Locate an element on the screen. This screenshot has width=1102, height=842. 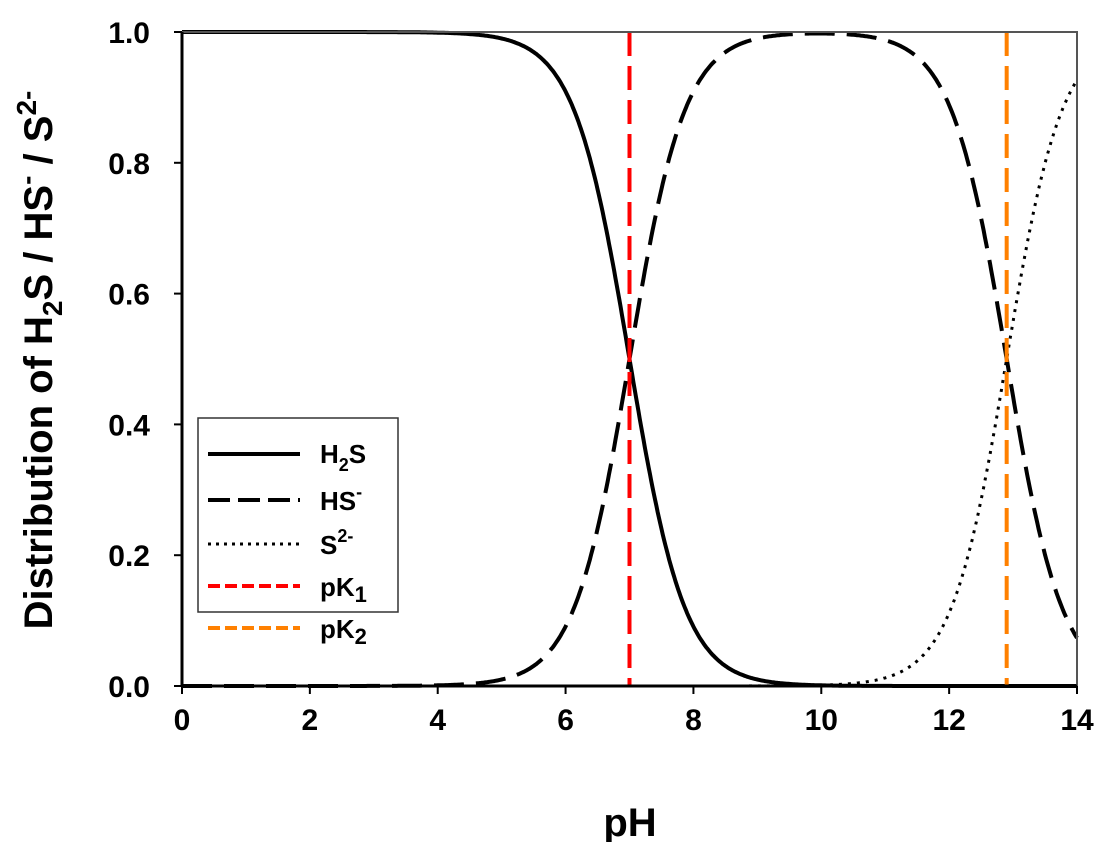
x-tick-label: 0 is located at coordinates (182, 720).